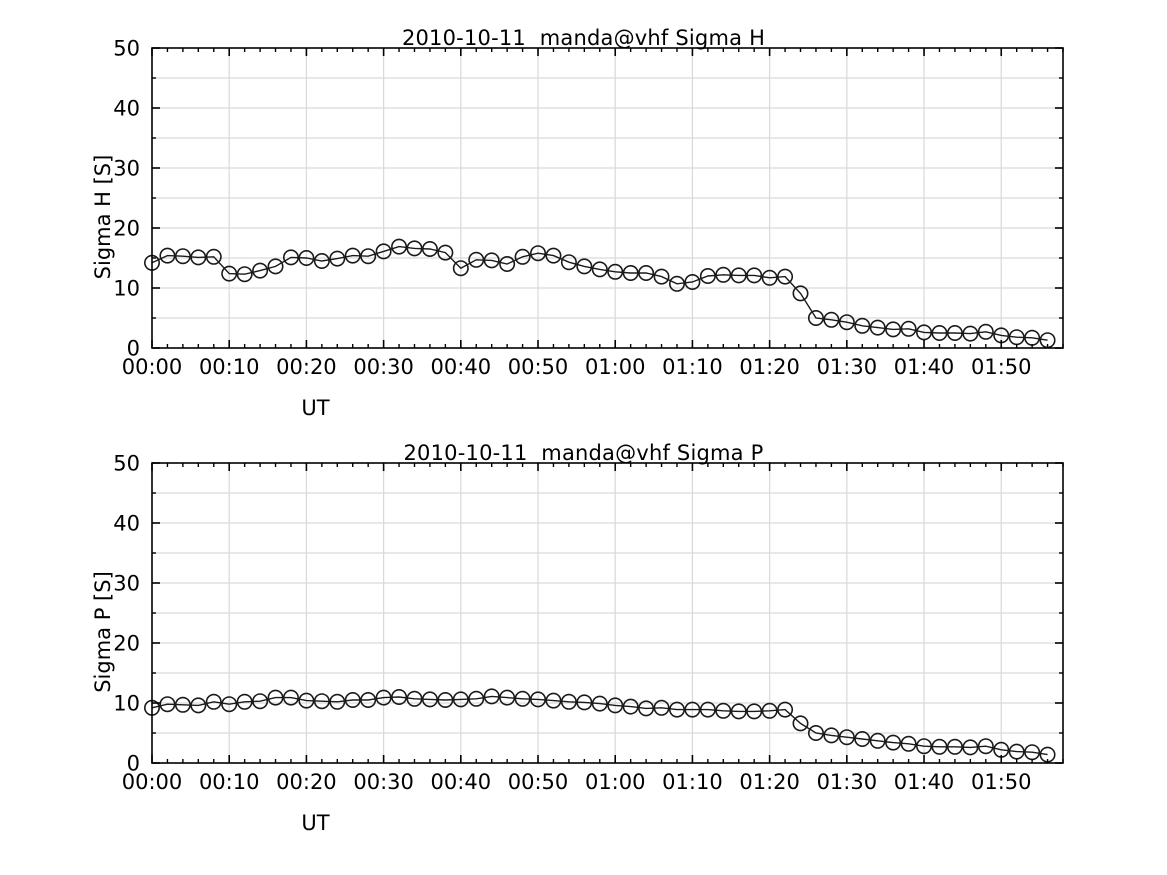 This screenshot has width=1167, height=875. I want to click on y-tick-label: 50, so click(126, 464).